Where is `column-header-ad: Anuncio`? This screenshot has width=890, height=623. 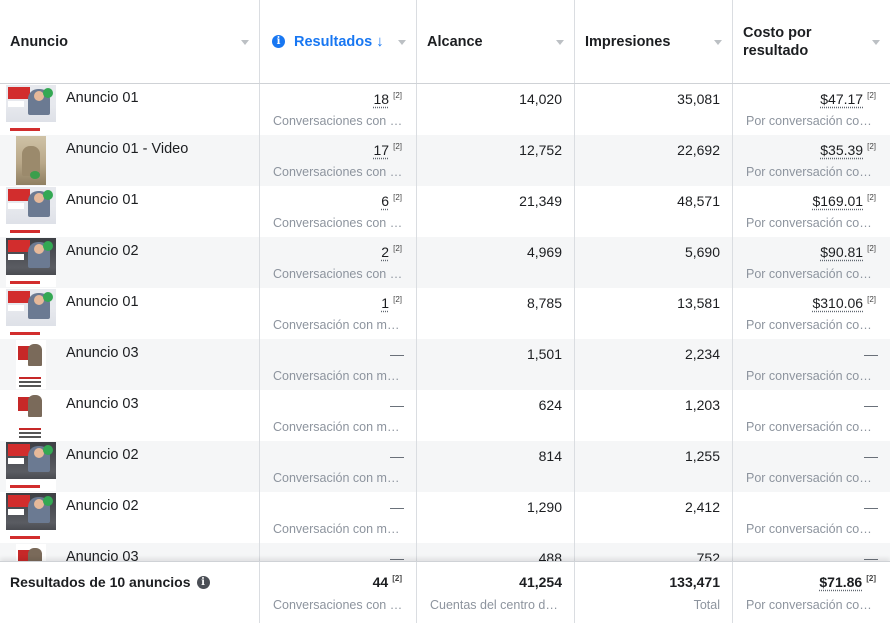 column-header-ad: Anuncio is located at coordinates (130, 41).